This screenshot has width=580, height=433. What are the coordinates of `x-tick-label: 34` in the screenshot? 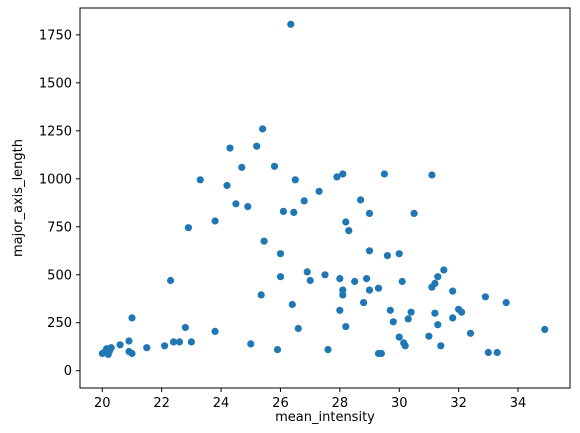 It's located at (518, 403).